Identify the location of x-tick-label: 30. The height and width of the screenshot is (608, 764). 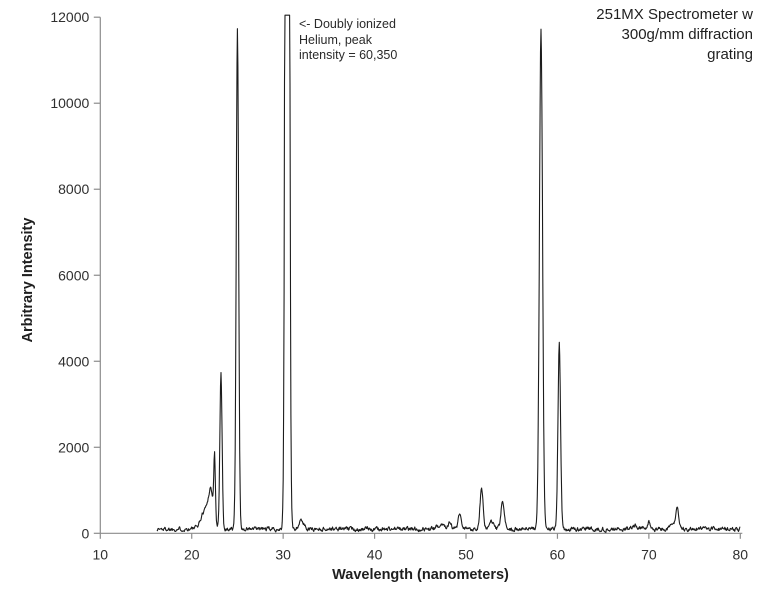
(283, 555).